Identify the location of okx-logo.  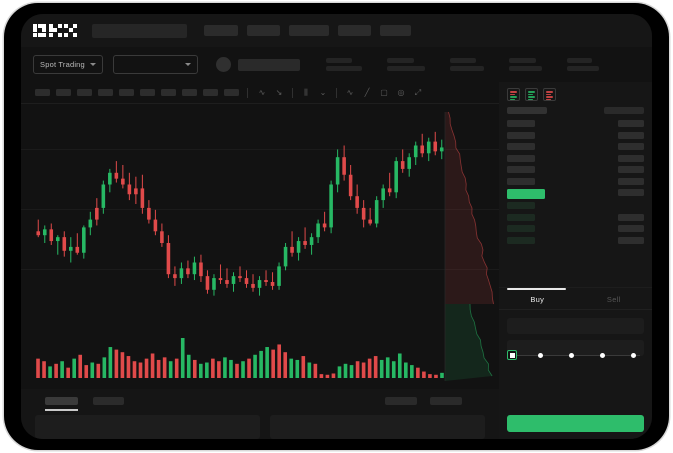
(55, 30).